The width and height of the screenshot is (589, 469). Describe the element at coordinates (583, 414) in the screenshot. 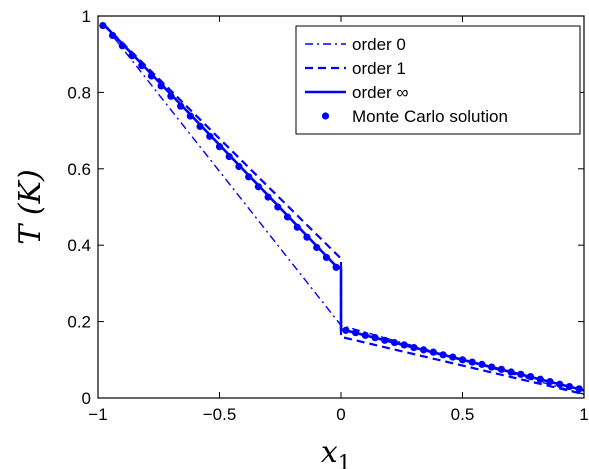

I see `x-tick-label: 1` at that location.